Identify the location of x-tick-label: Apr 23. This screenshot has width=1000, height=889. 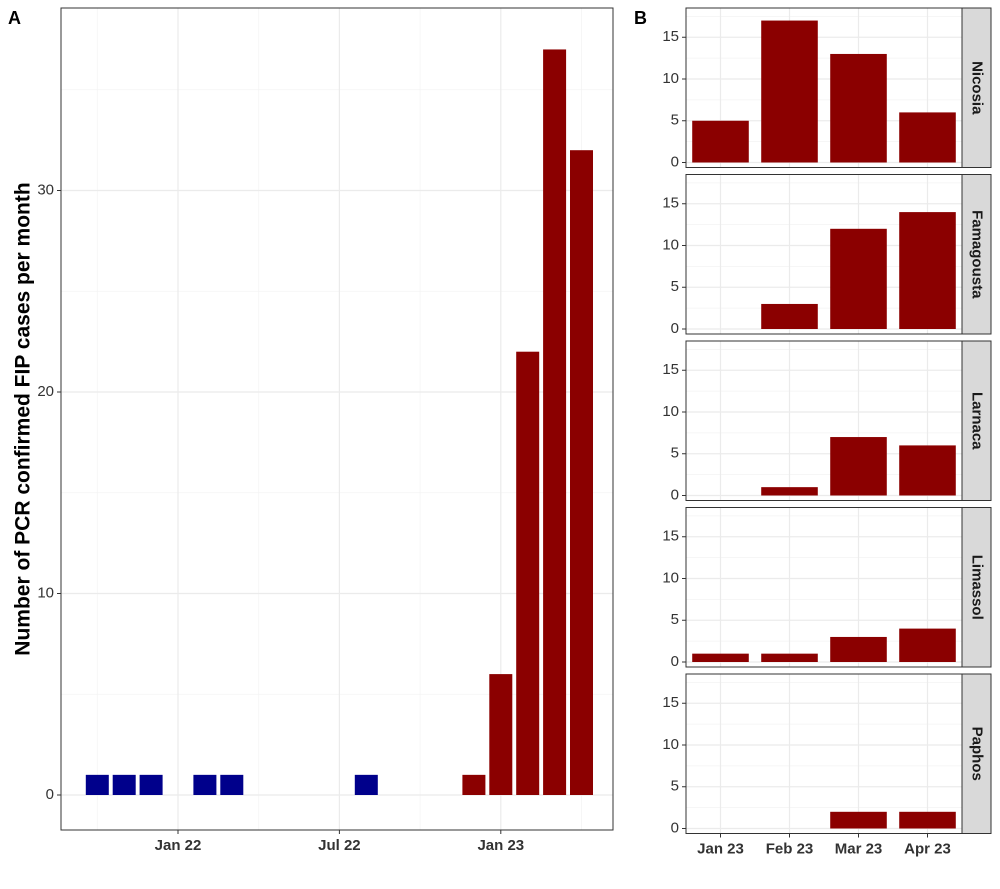
(927, 849).